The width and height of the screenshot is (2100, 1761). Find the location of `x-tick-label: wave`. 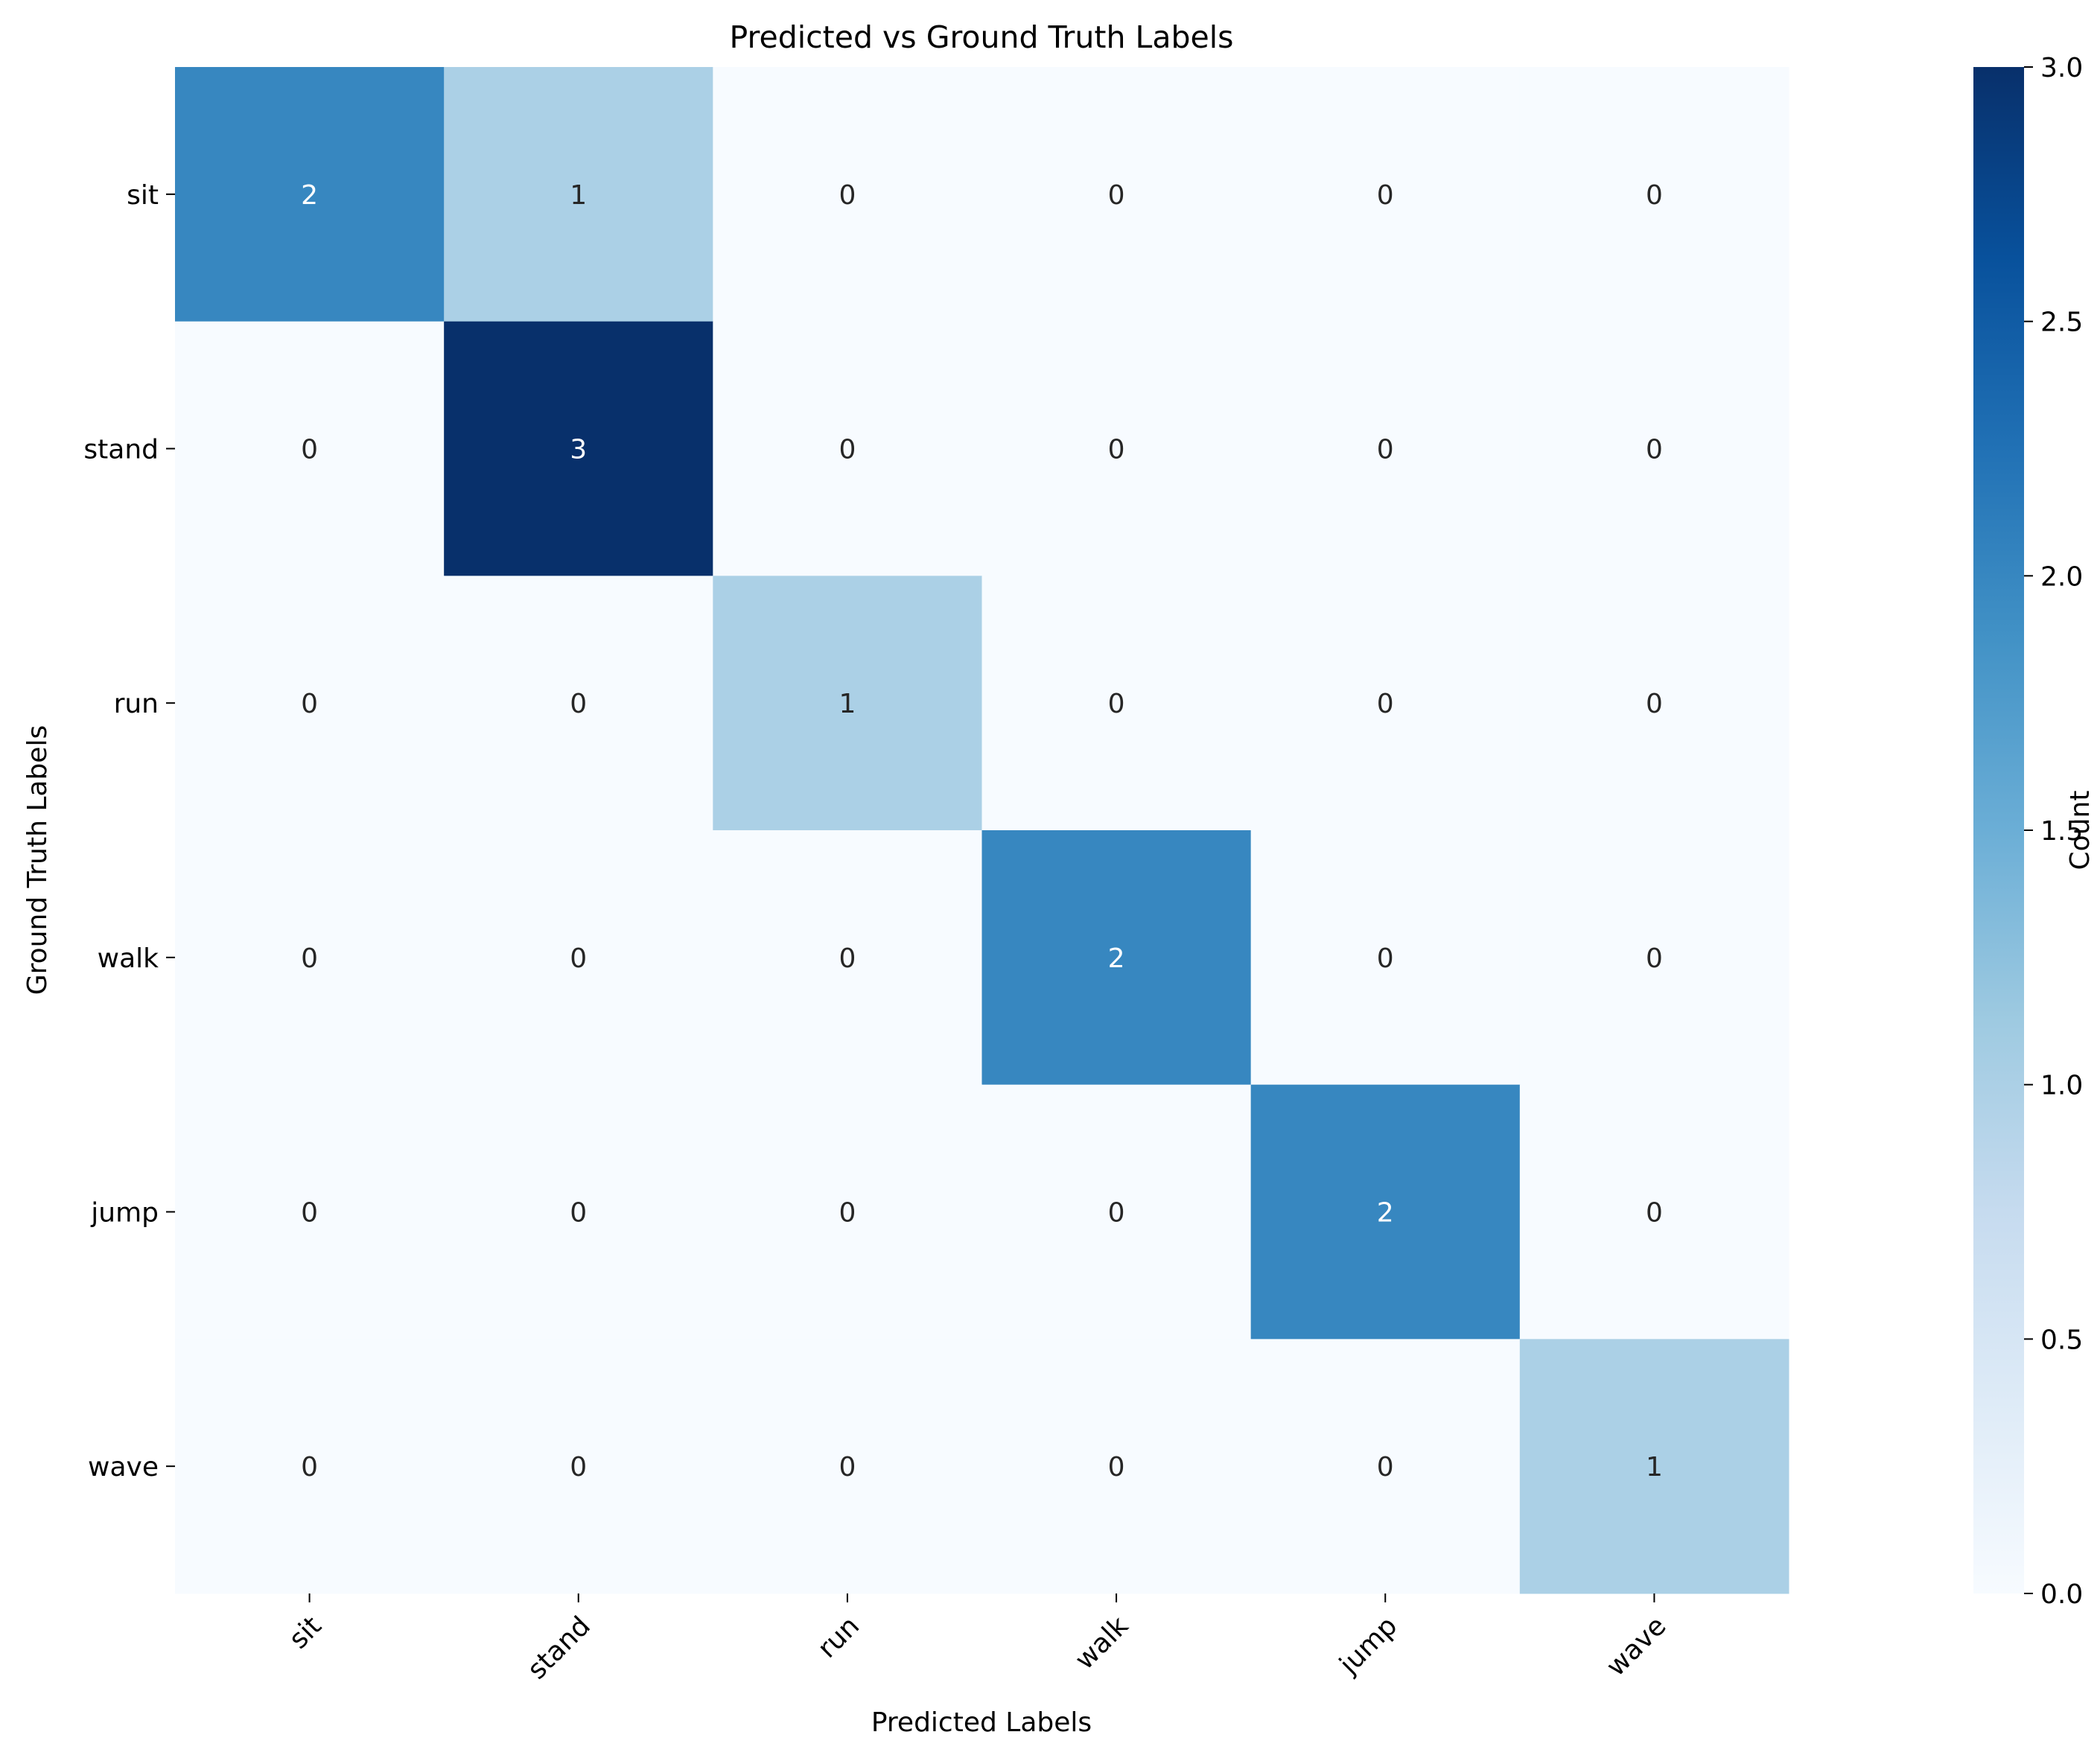

x-tick-label: wave is located at coordinates (1636, 1647).